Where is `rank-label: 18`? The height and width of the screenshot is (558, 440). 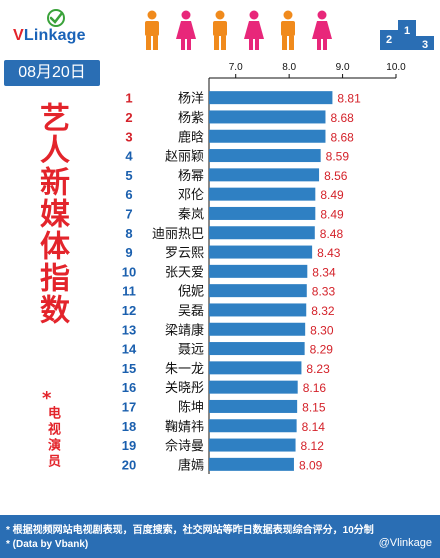
rank-label: 18 is located at coordinates (129, 426).